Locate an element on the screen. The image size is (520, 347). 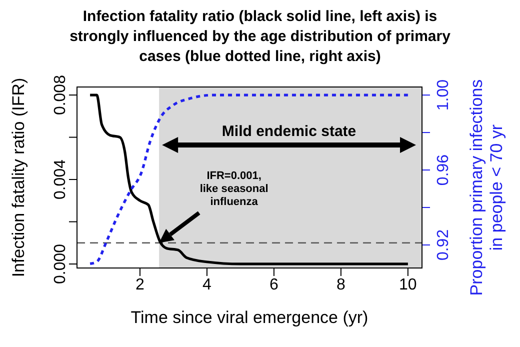
y2-tick-label: 1.00 is located at coordinates (443, 95).